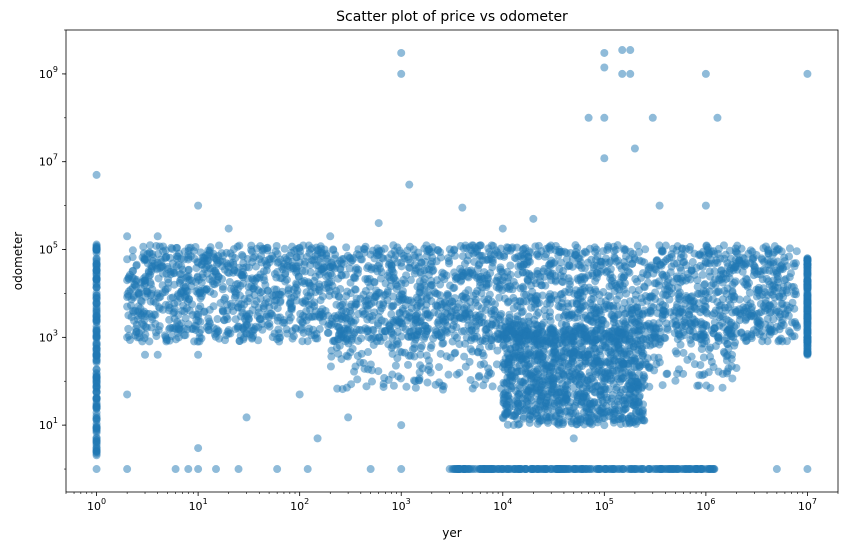  I want to click on tick-label: 10², so click(299, 505).